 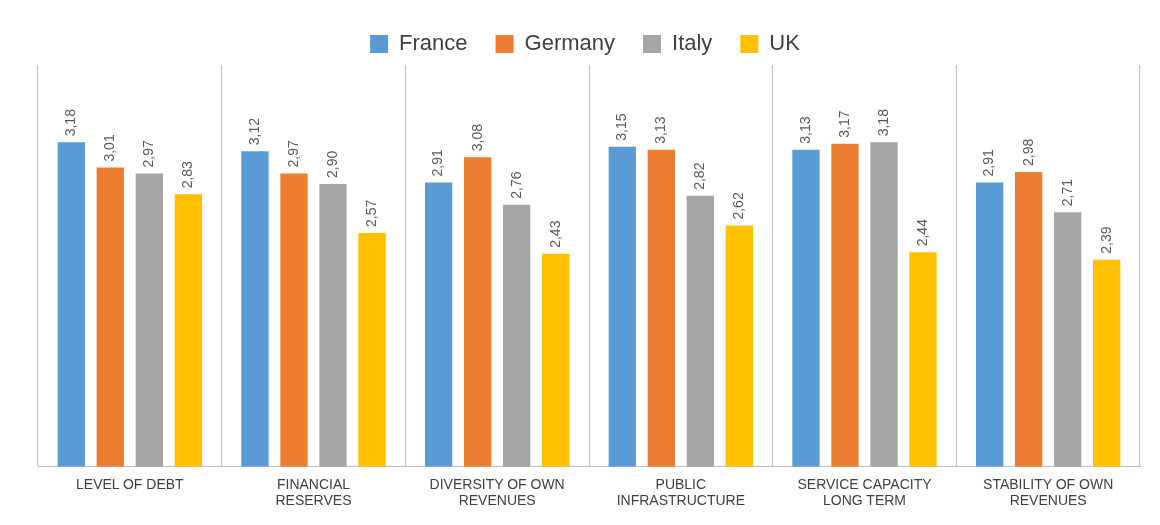 I want to click on data-label: 2,98, so click(x=1027, y=152).